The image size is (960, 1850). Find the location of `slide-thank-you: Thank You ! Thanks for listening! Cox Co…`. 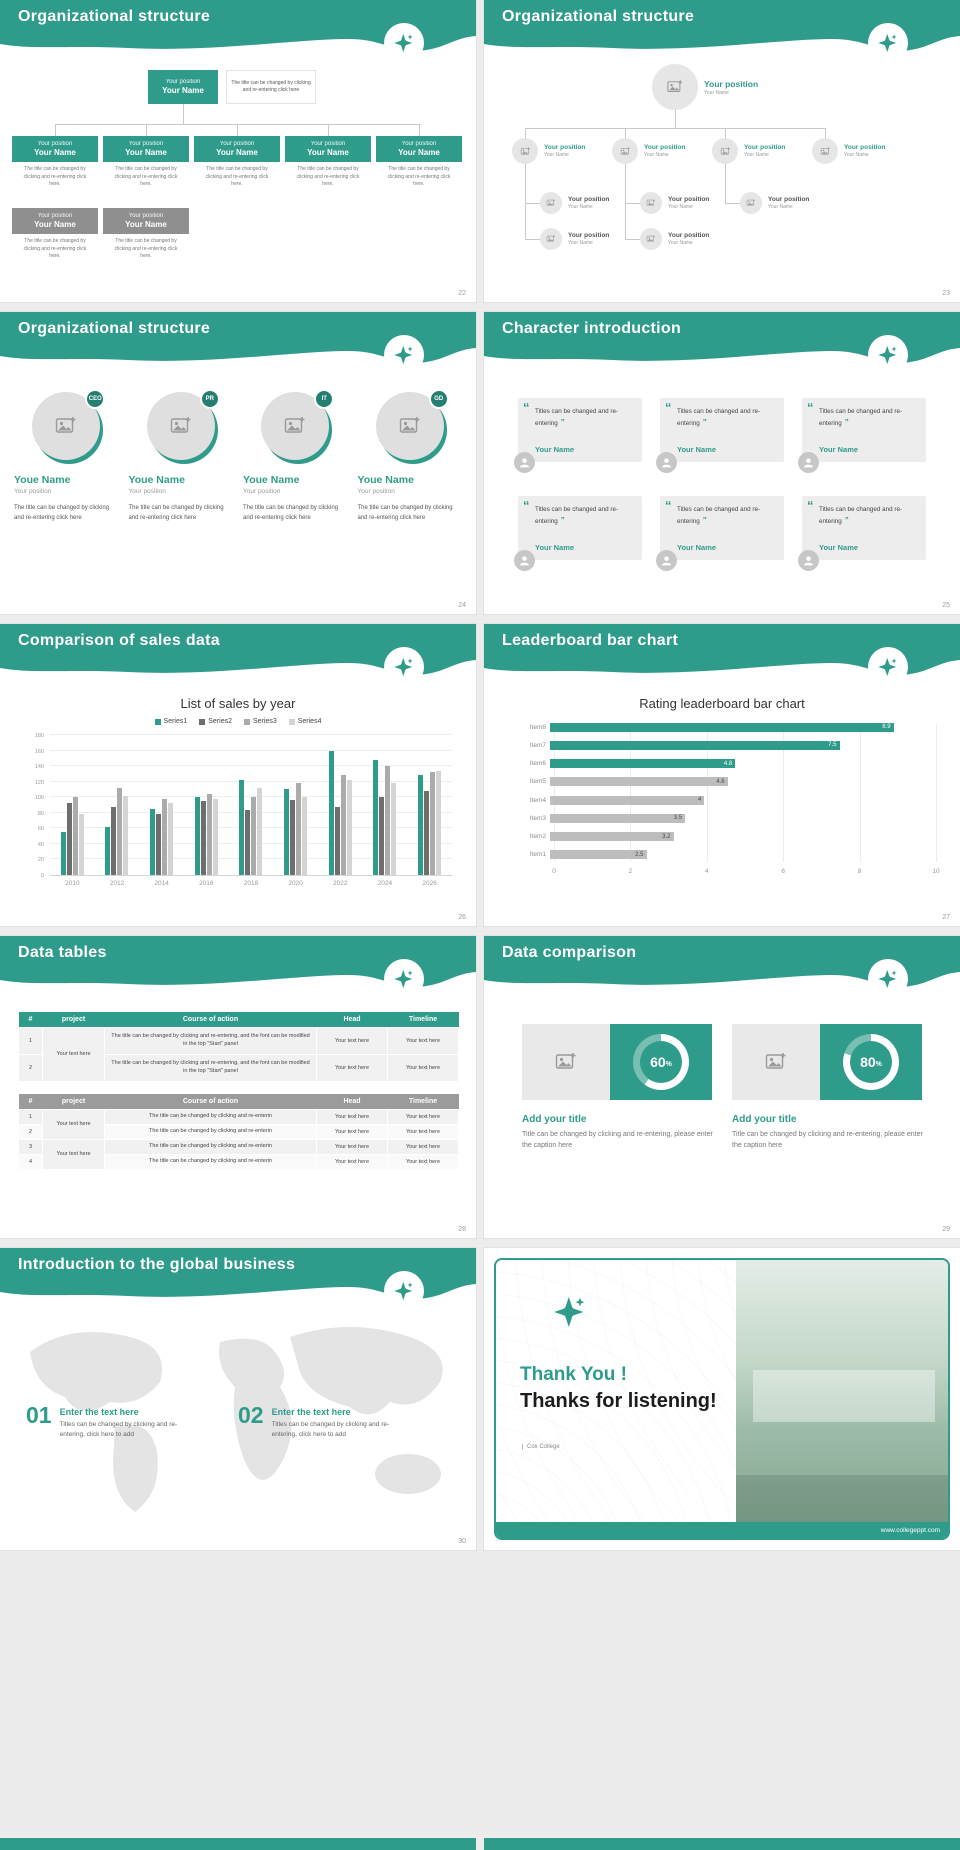

slide-thank-you: Thank You ! Thanks for listening! Cox Co… is located at coordinates (721, 1399).